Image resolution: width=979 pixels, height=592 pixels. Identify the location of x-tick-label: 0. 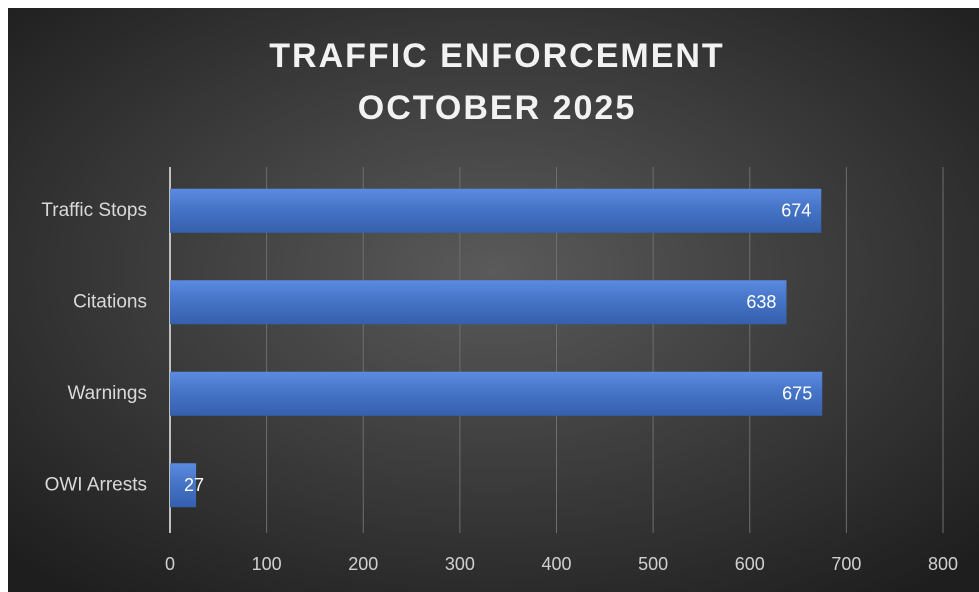
(170, 564).